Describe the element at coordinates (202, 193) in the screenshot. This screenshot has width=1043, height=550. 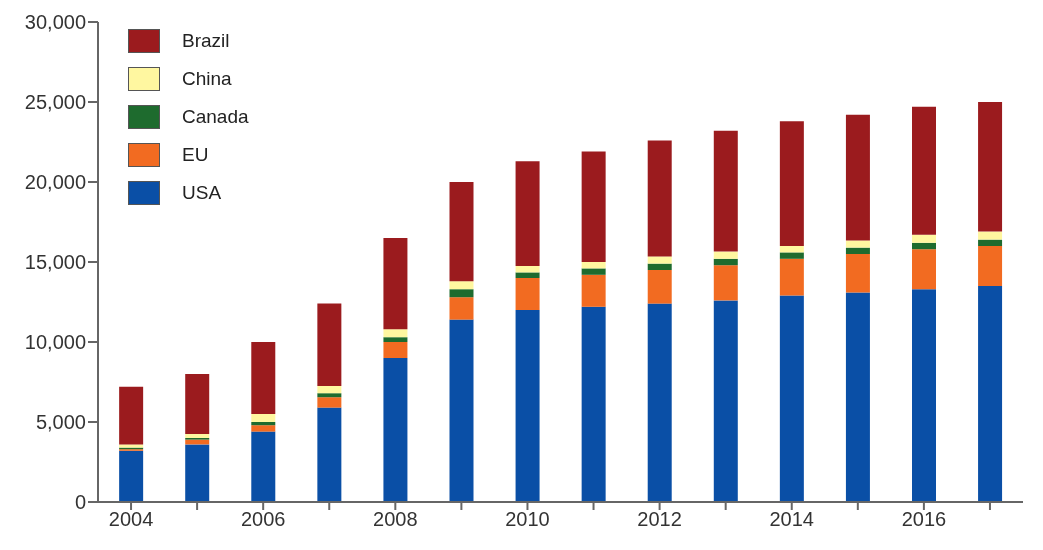
I see `legend-label: USA` at that location.